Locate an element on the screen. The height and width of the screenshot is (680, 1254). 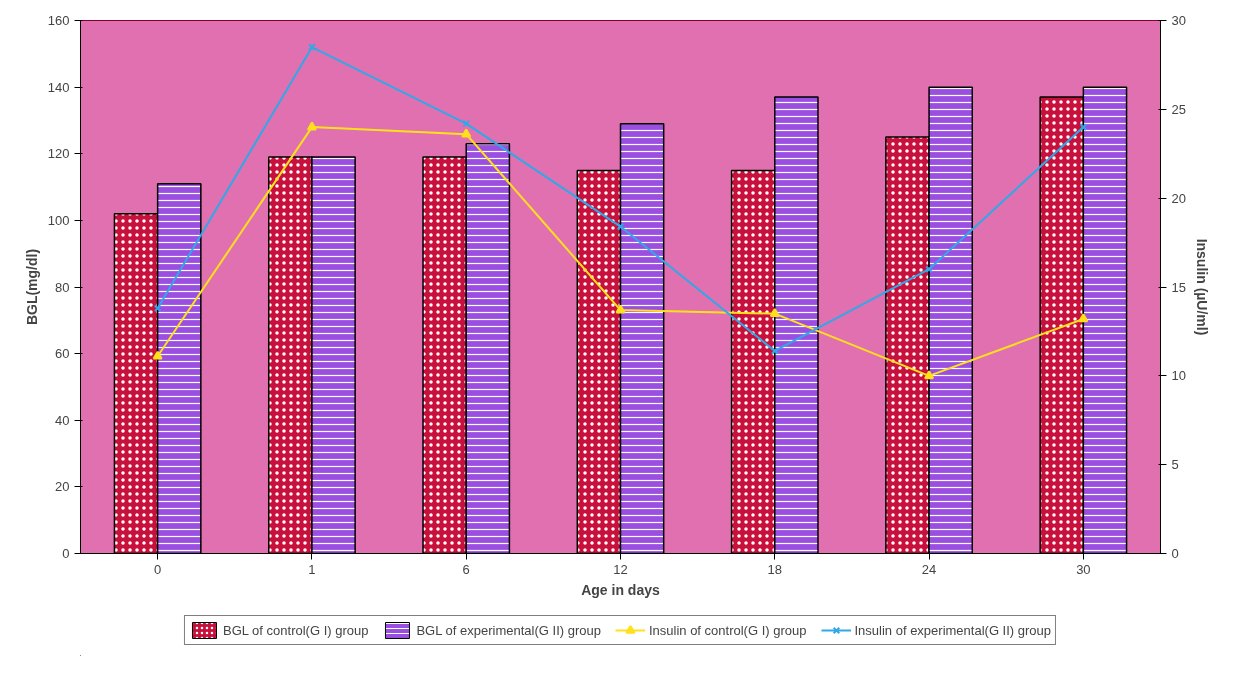
x-axis-title: Age in days is located at coordinates (620, 589).